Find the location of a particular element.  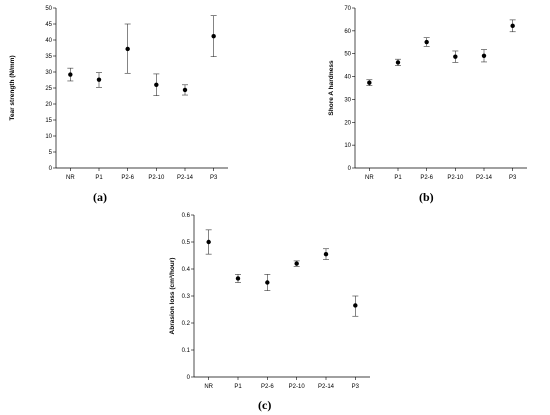

y-tick-label: 45 is located at coordinates (48, 25).